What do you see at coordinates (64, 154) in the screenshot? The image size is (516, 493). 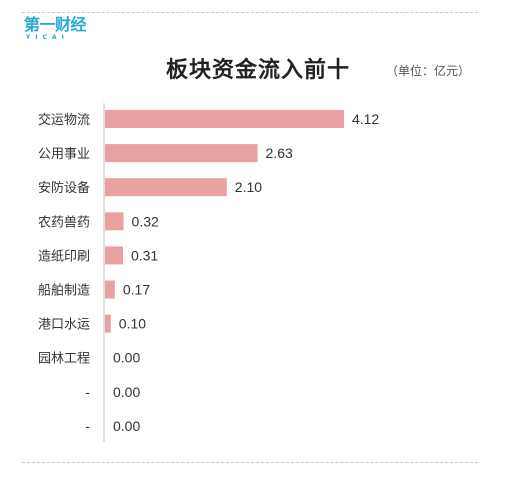 I see `category-label: 公用事业` at bounding box center [64, 154].